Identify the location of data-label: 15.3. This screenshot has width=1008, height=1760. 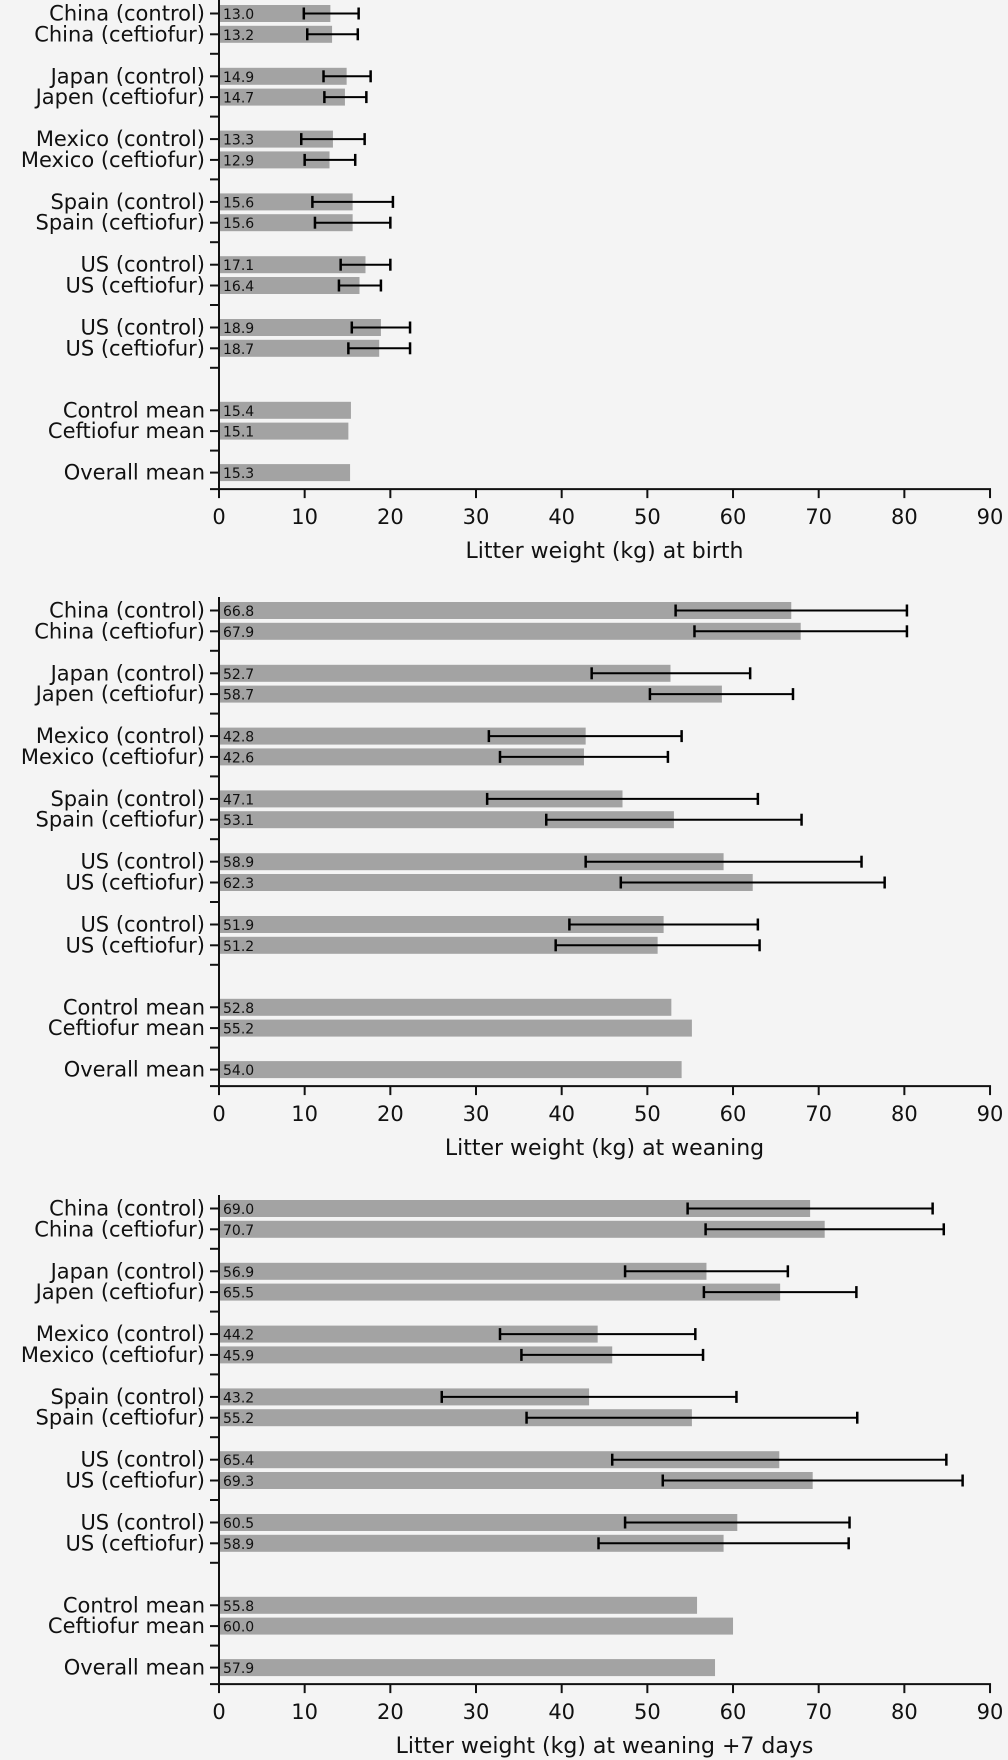
(238, 474).